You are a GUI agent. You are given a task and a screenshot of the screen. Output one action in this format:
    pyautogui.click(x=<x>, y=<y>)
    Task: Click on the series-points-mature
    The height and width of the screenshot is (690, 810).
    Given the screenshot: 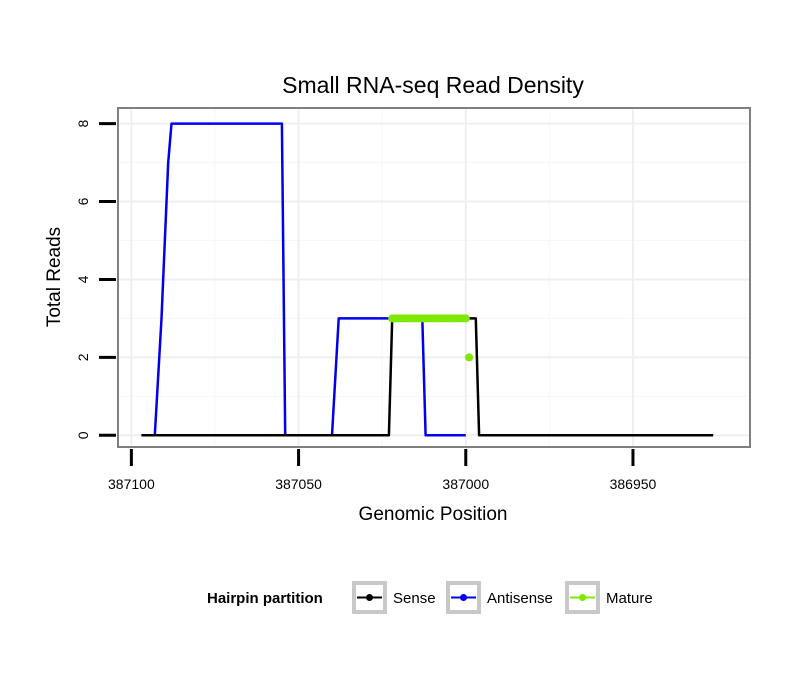 What is the action you would take?
    pyautogui.click(x=431, y=338)
    